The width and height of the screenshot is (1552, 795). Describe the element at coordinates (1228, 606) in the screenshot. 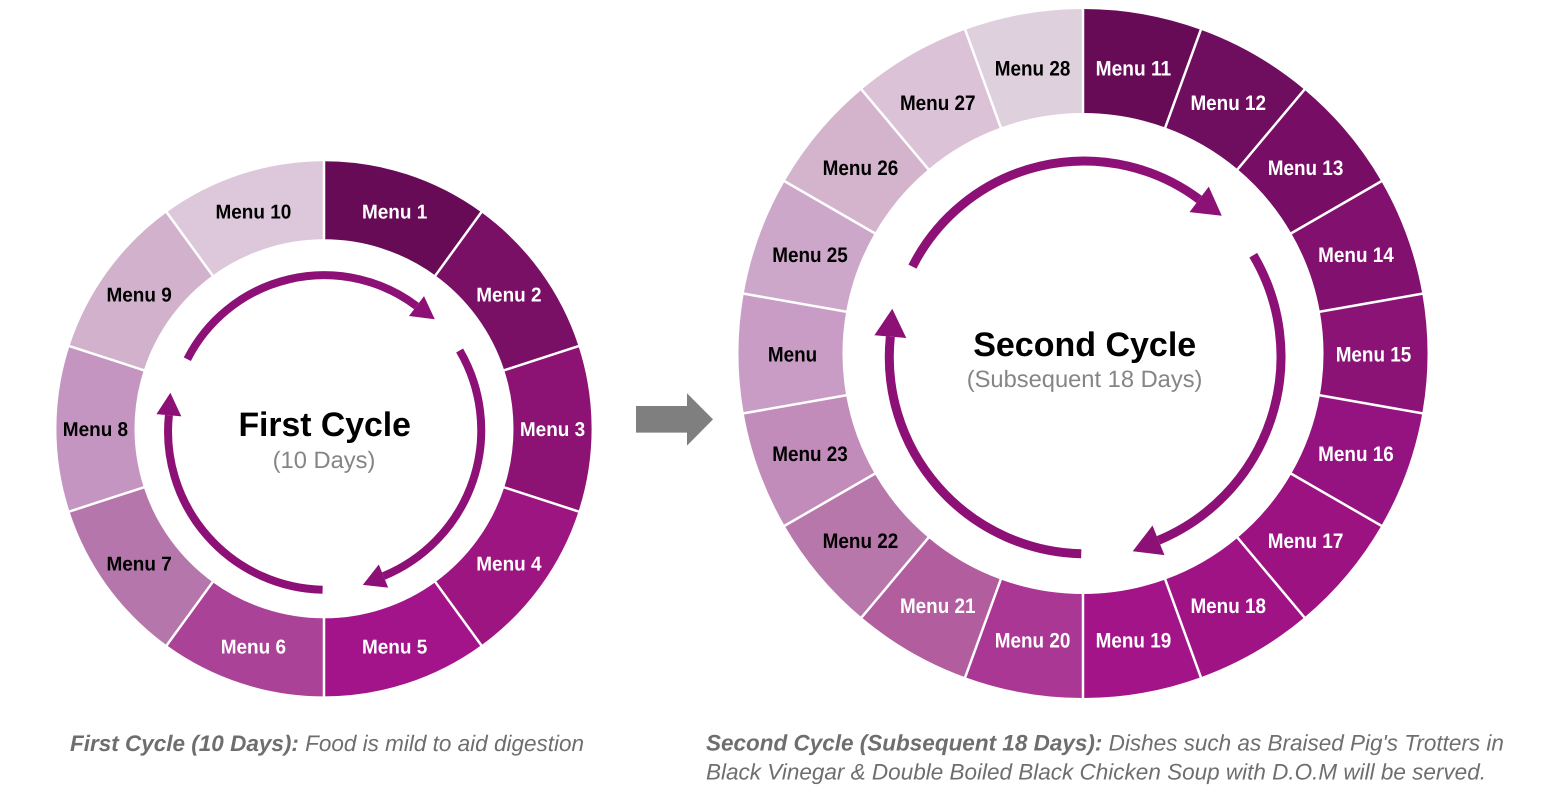

I see `svg-text: Menu 18` at that location.